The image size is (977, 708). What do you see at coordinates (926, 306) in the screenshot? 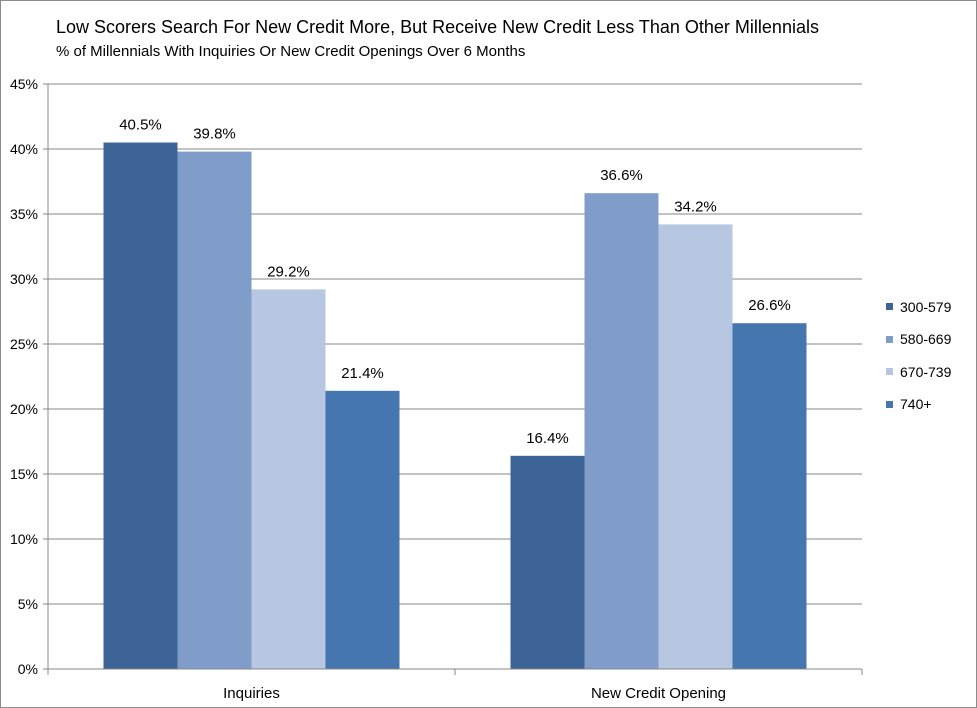
I see `legend-label: 300-579` at bounding box center [926, 306].